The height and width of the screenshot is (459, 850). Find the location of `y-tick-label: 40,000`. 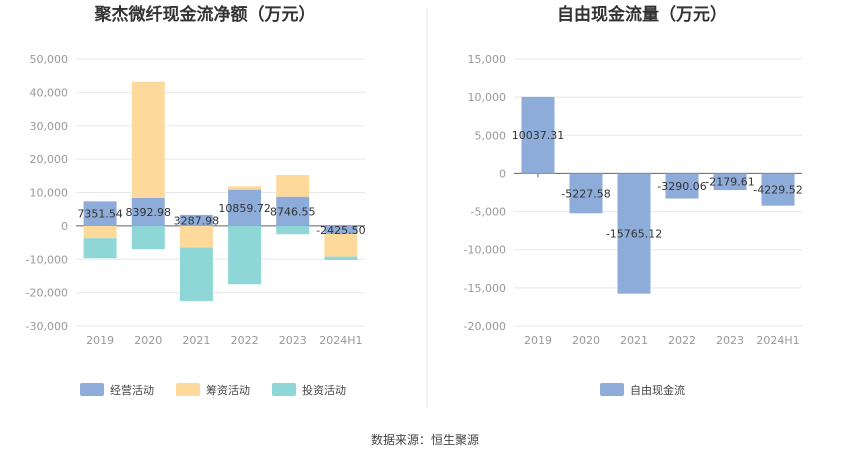

y-tick-label: 40,000 is located at coordinates (49, 92).